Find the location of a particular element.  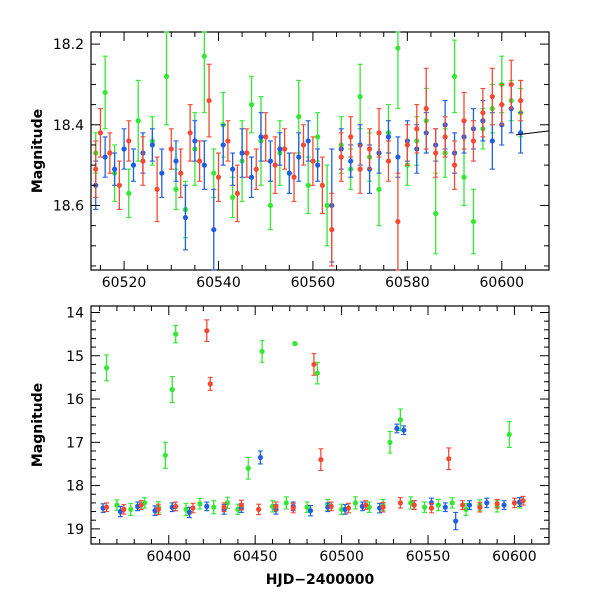

top-y-tick-label: 18.2 is located at coordinates (68, 45).